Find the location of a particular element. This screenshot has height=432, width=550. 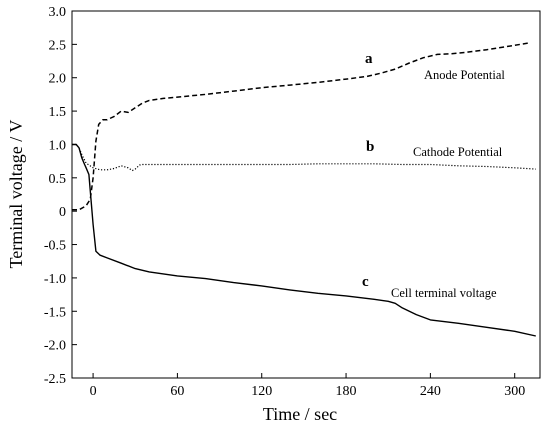

x-tick-label: 120 is located at coordinates (261, 391).